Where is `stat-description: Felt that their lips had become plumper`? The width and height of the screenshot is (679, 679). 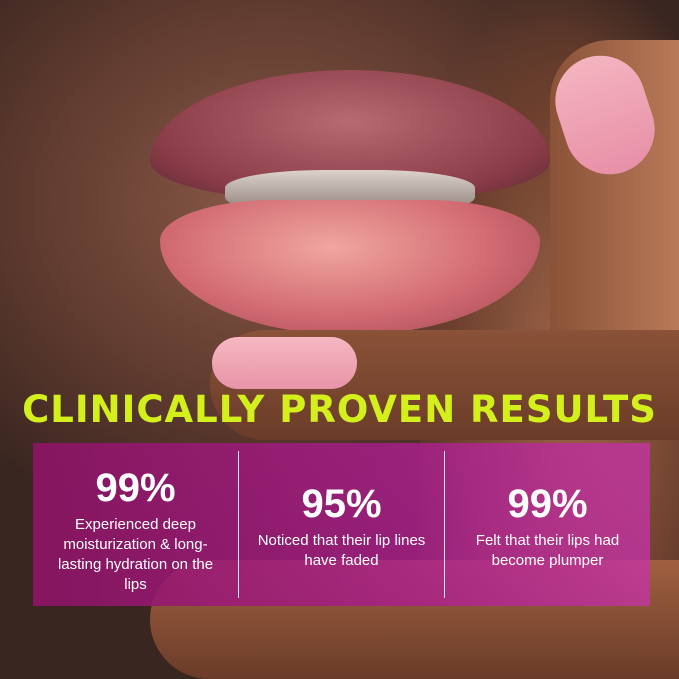
stat-description: Felt that their lips had become plumper is located at coordinates (547, 550).